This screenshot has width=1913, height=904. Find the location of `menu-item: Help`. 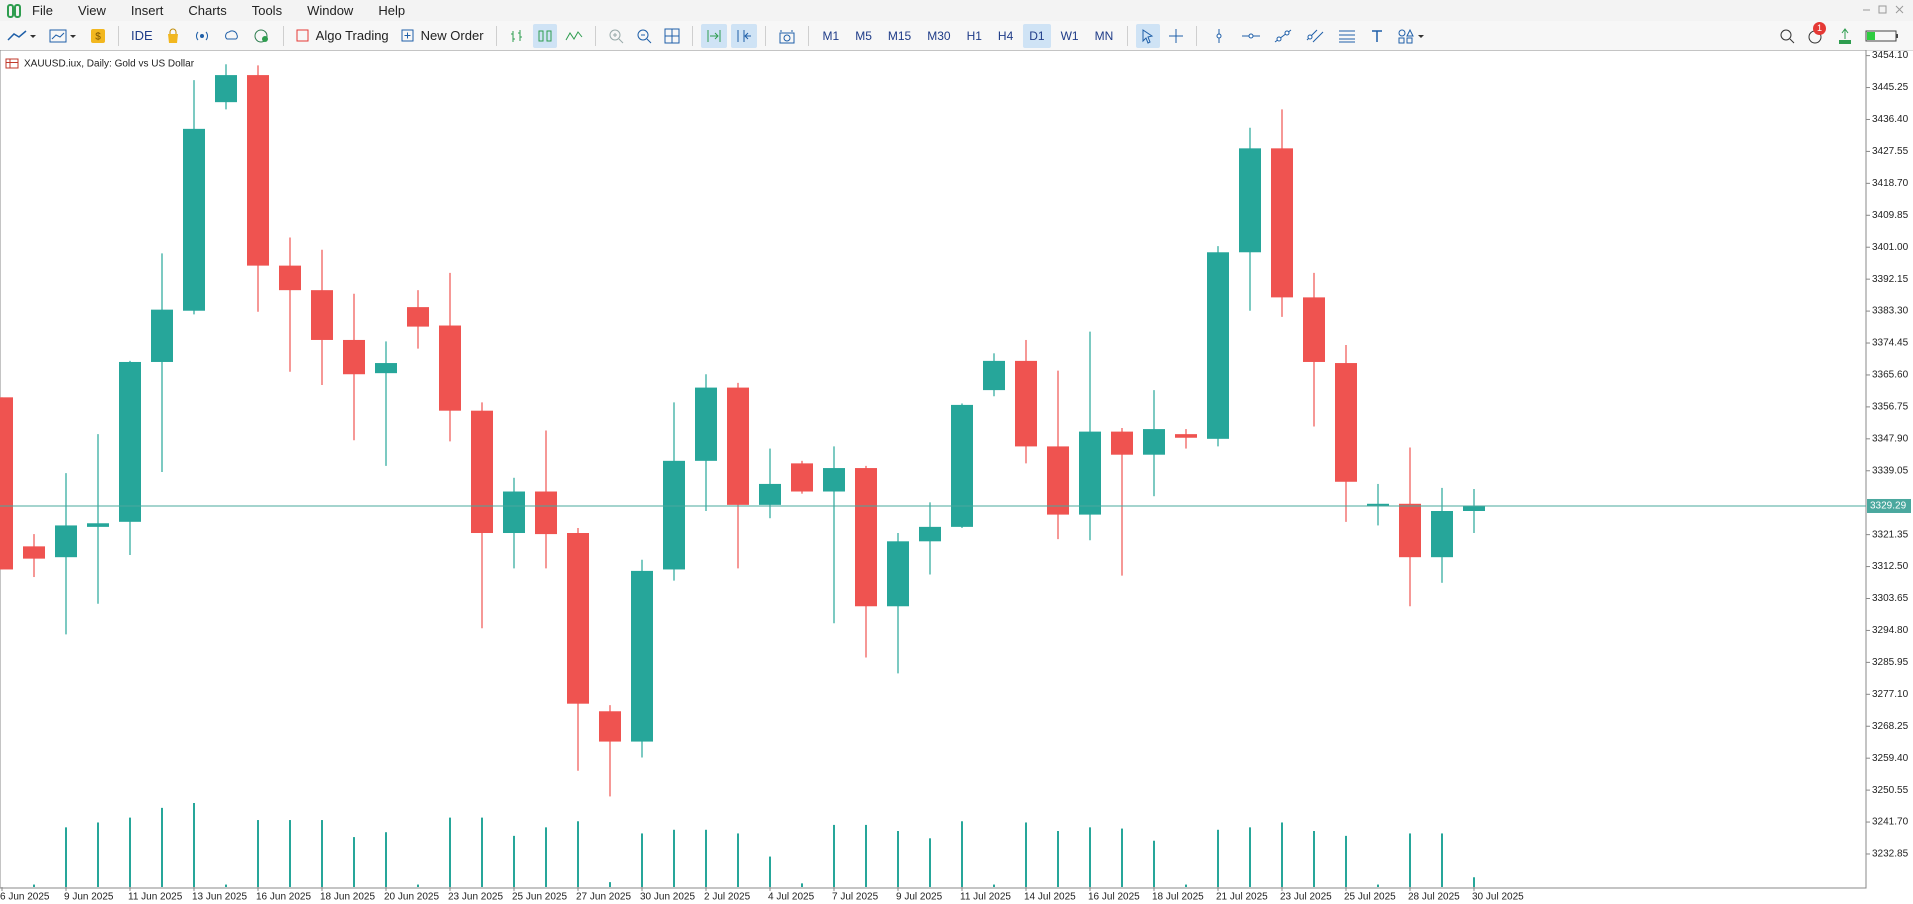

menu-item: Help is located at coordinates (392, 10).